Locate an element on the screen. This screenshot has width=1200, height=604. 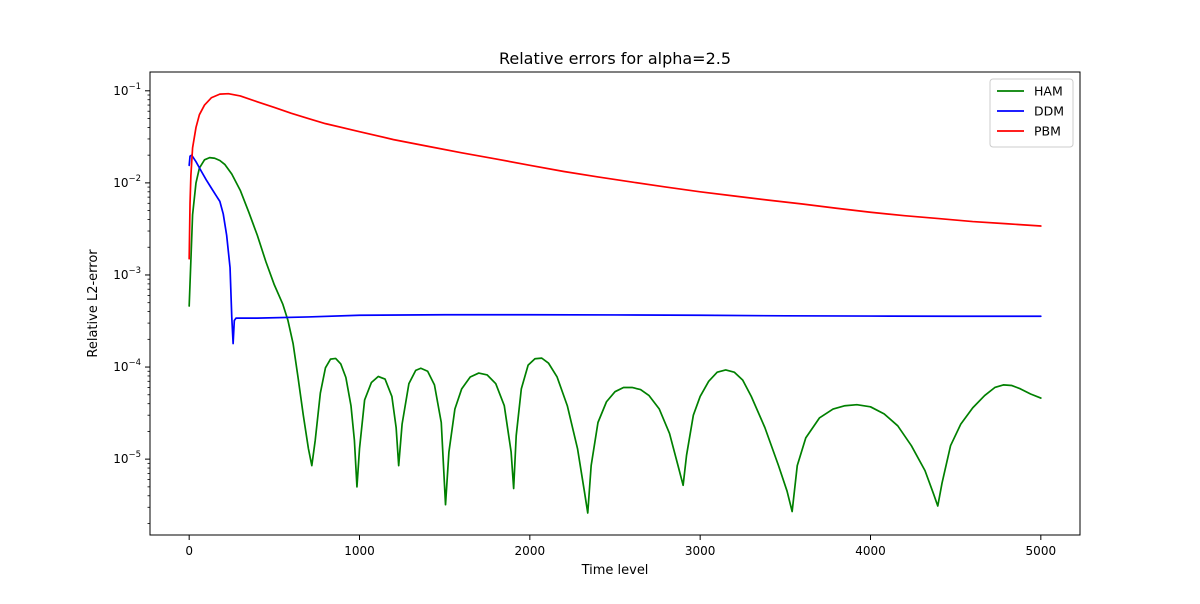
x-tick-label: 2000 is located at coordinates (530, 551).